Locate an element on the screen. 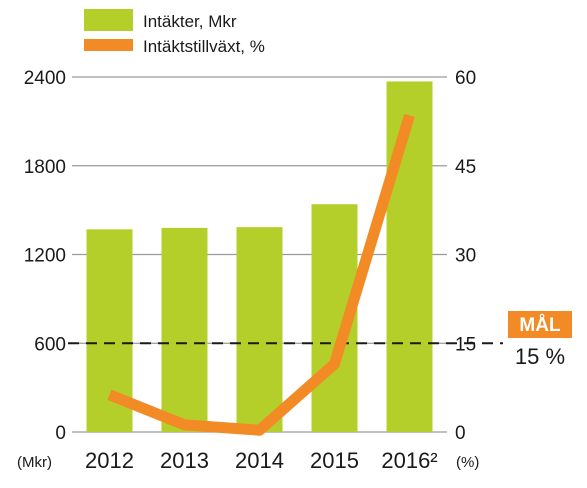  y-right-tick-4: 60 is located at coordinates (465, 78).